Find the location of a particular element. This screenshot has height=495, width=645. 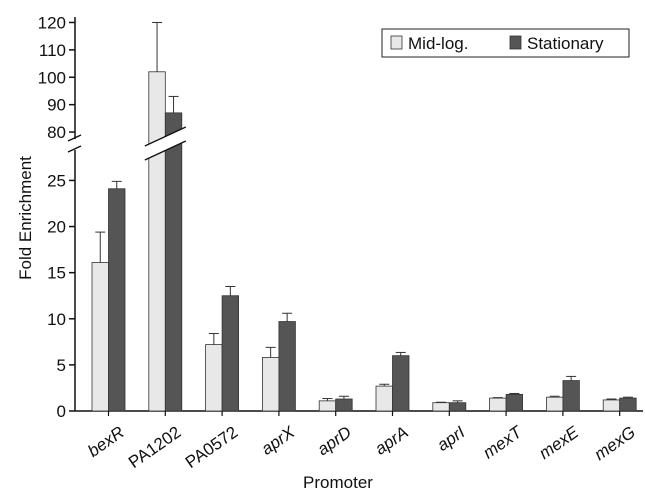

y-tick-label: 5 is located at coordinates (61, 365).